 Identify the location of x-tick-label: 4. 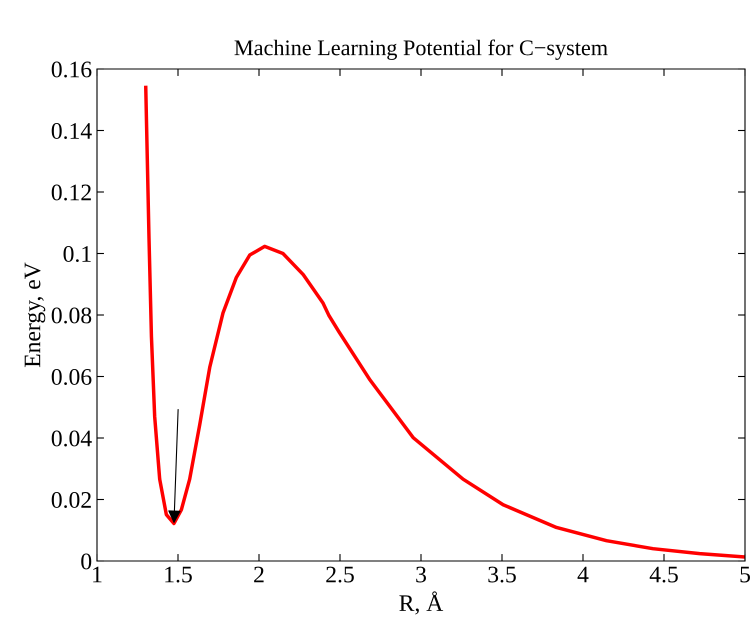
(583, 574).